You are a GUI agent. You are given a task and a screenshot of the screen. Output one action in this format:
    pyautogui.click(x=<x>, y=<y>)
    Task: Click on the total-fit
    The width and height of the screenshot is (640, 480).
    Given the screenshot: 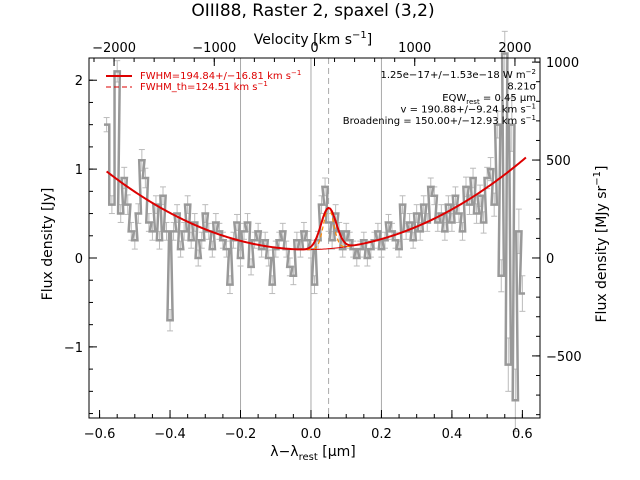 What is the action you would take?
    pyautogui.click(x=316, y=203)
    